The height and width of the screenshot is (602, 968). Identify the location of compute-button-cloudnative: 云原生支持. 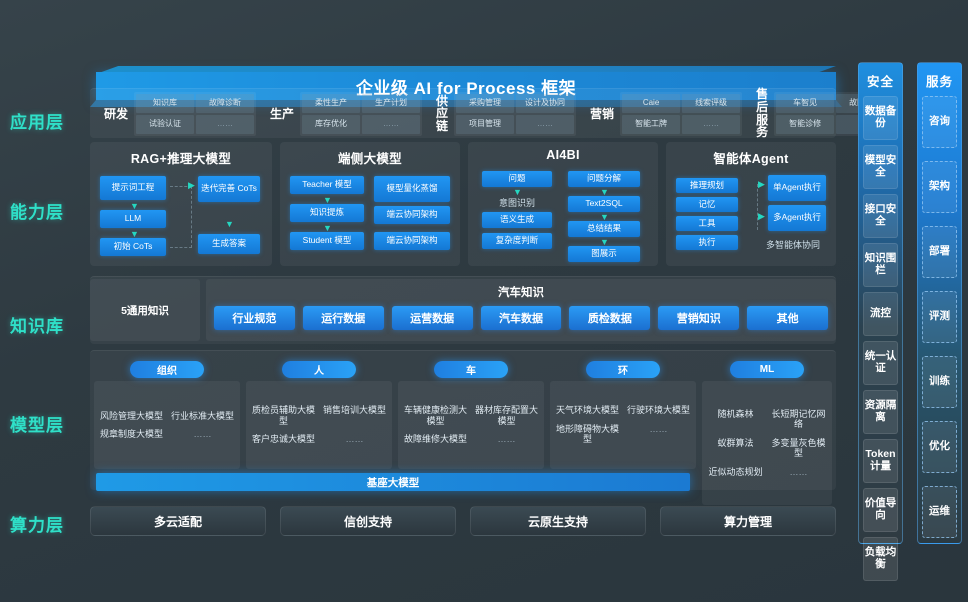
(558, 521).